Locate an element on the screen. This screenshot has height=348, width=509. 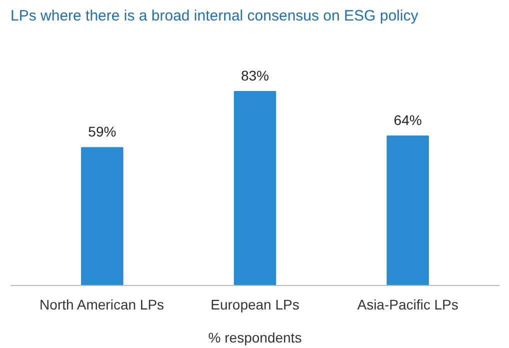
data-label: 64% is located at coordinates (408, 120).